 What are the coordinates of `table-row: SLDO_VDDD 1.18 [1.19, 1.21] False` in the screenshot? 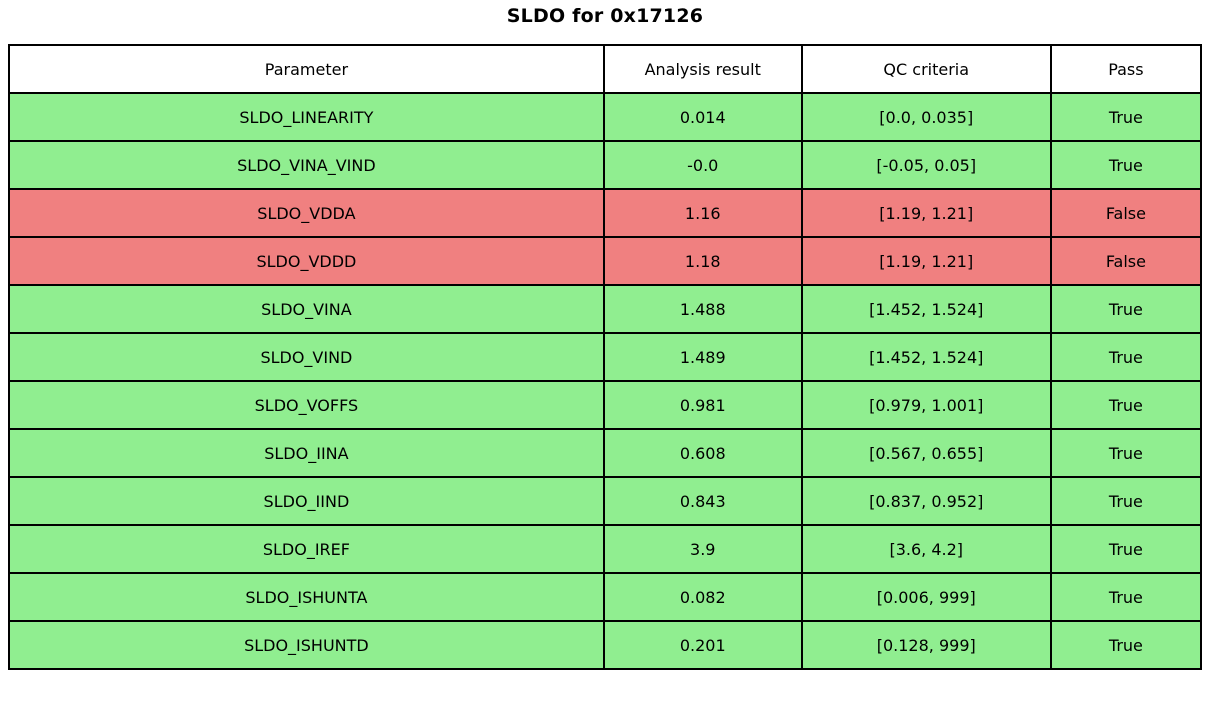 It's located at (605, 261).